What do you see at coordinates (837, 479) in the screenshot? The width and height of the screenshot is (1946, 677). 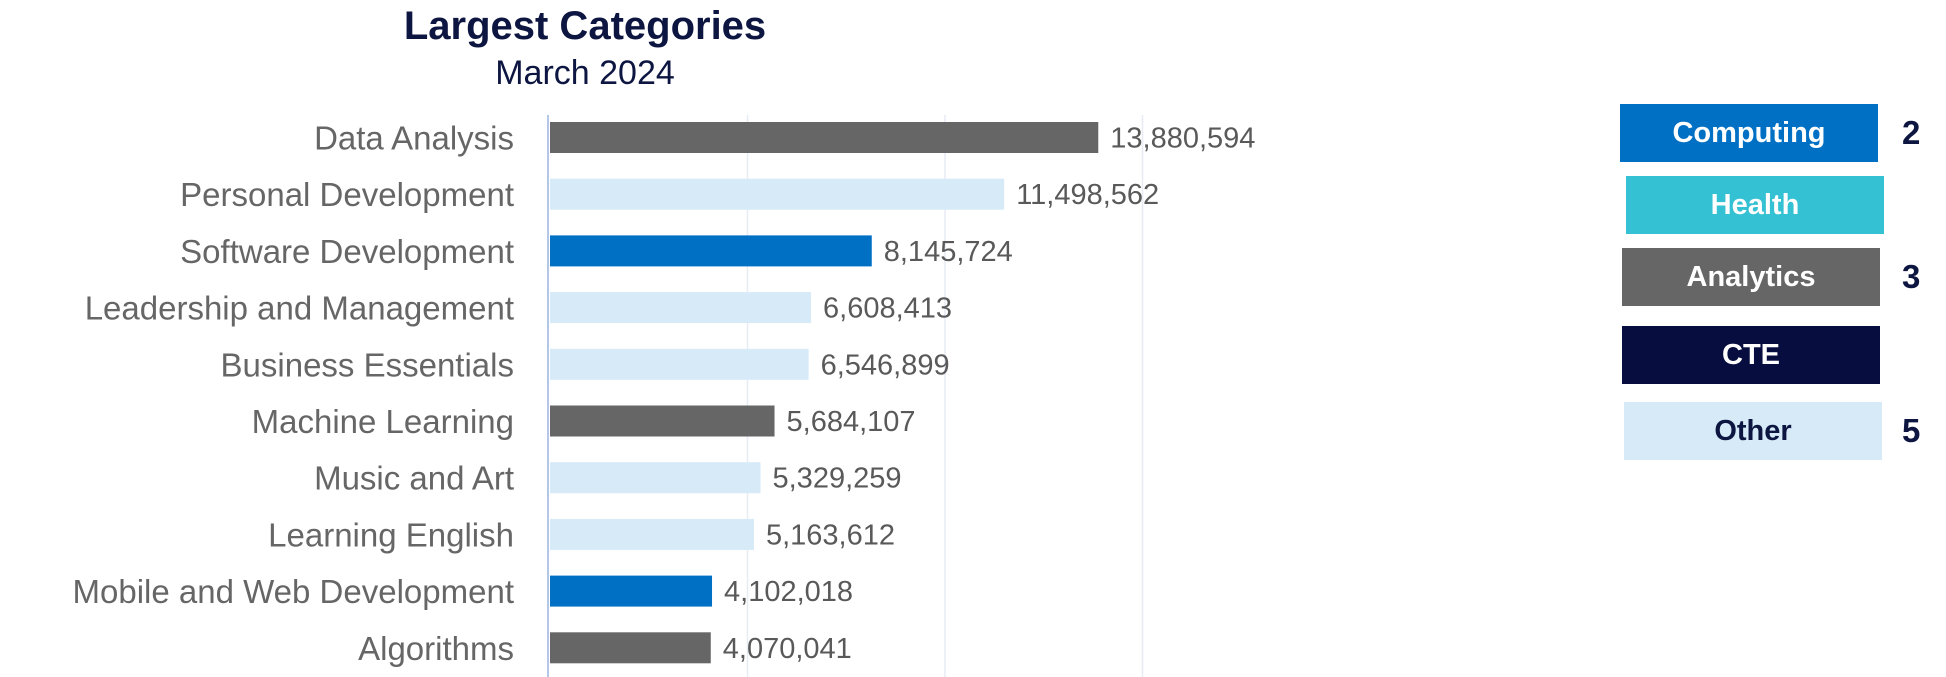 I see `value-label: 5,329,259` at bounding box center [837, 479].